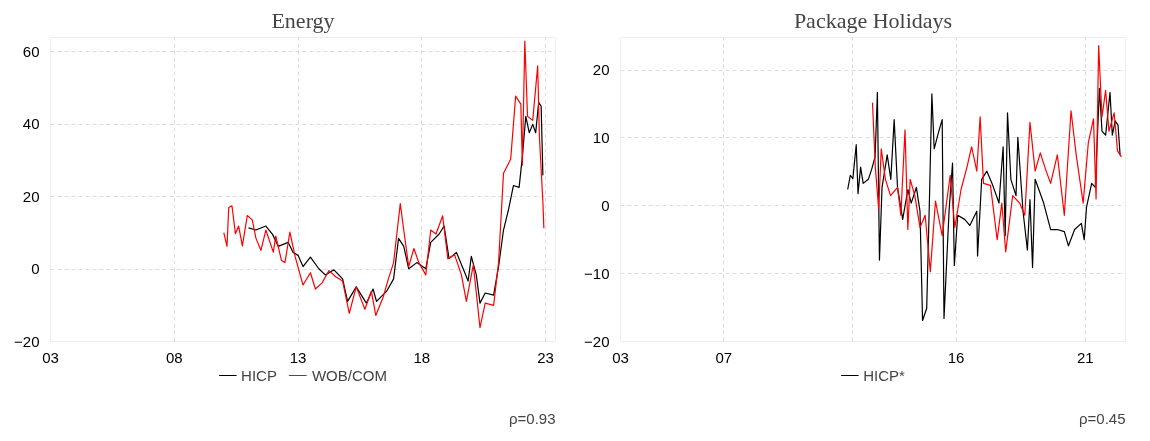  I want to click on x-tick-label: 18, so click(422, 357).